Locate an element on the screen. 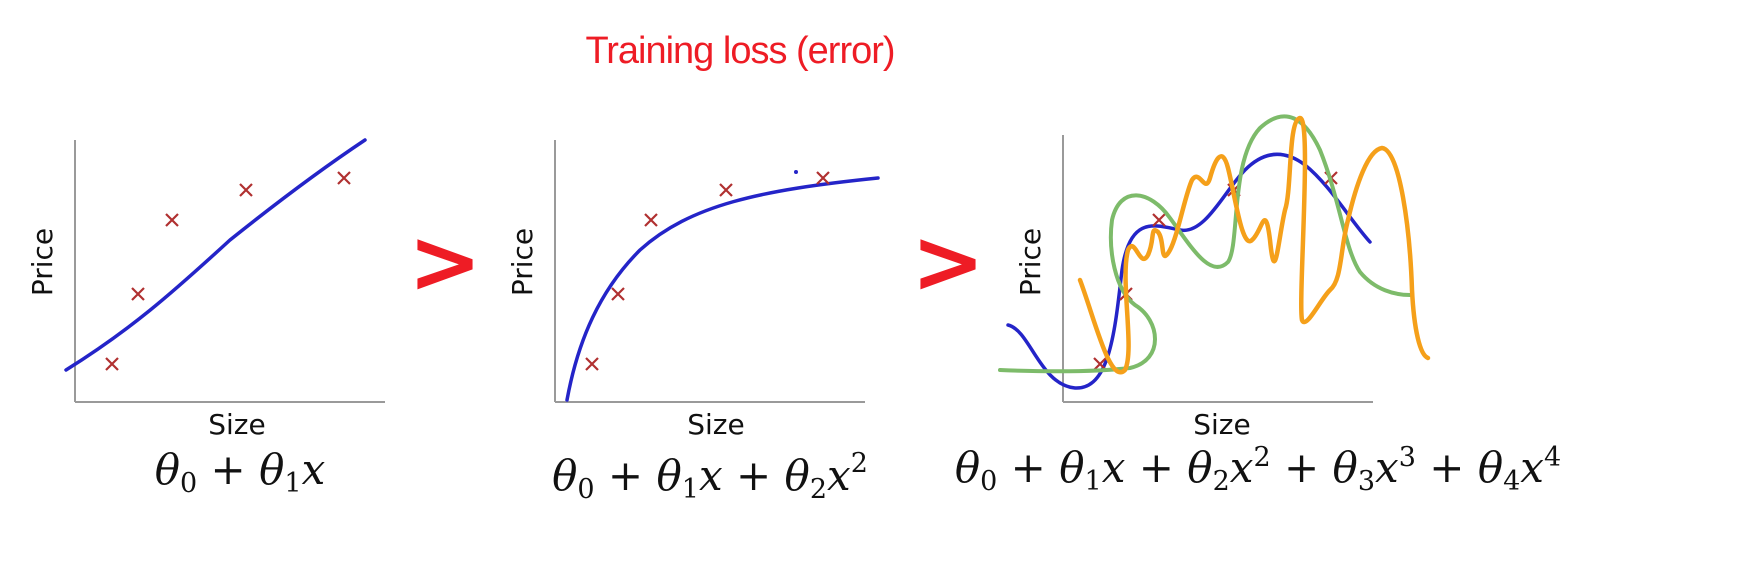 This screenshot has width=1739, height=564. diagram-title: Training loss (error) is located at coordinates (740, 51).